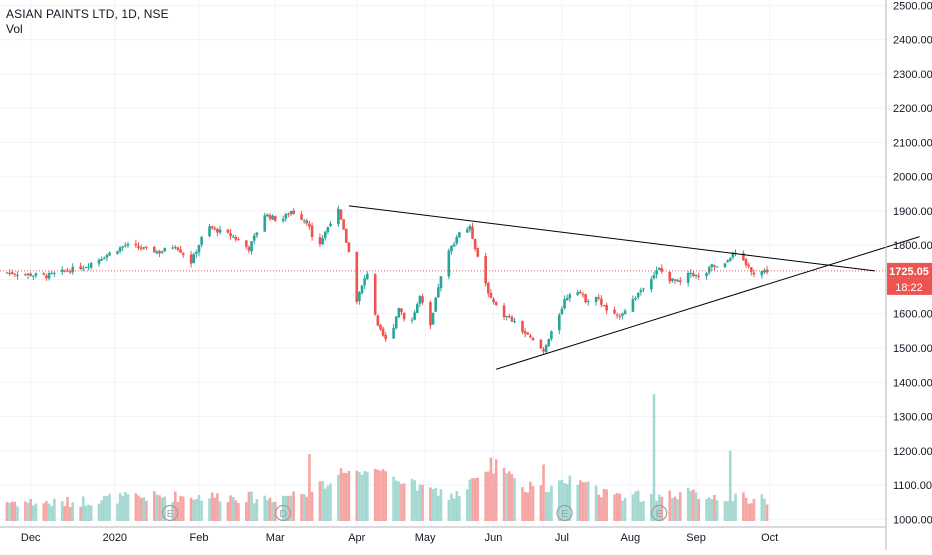 This screenshot has height=555, width=932. What do you see at coordinates (275, 538) in the screenshot?
I see `x-tick-label: Mar` at bounding box center [275, 538].